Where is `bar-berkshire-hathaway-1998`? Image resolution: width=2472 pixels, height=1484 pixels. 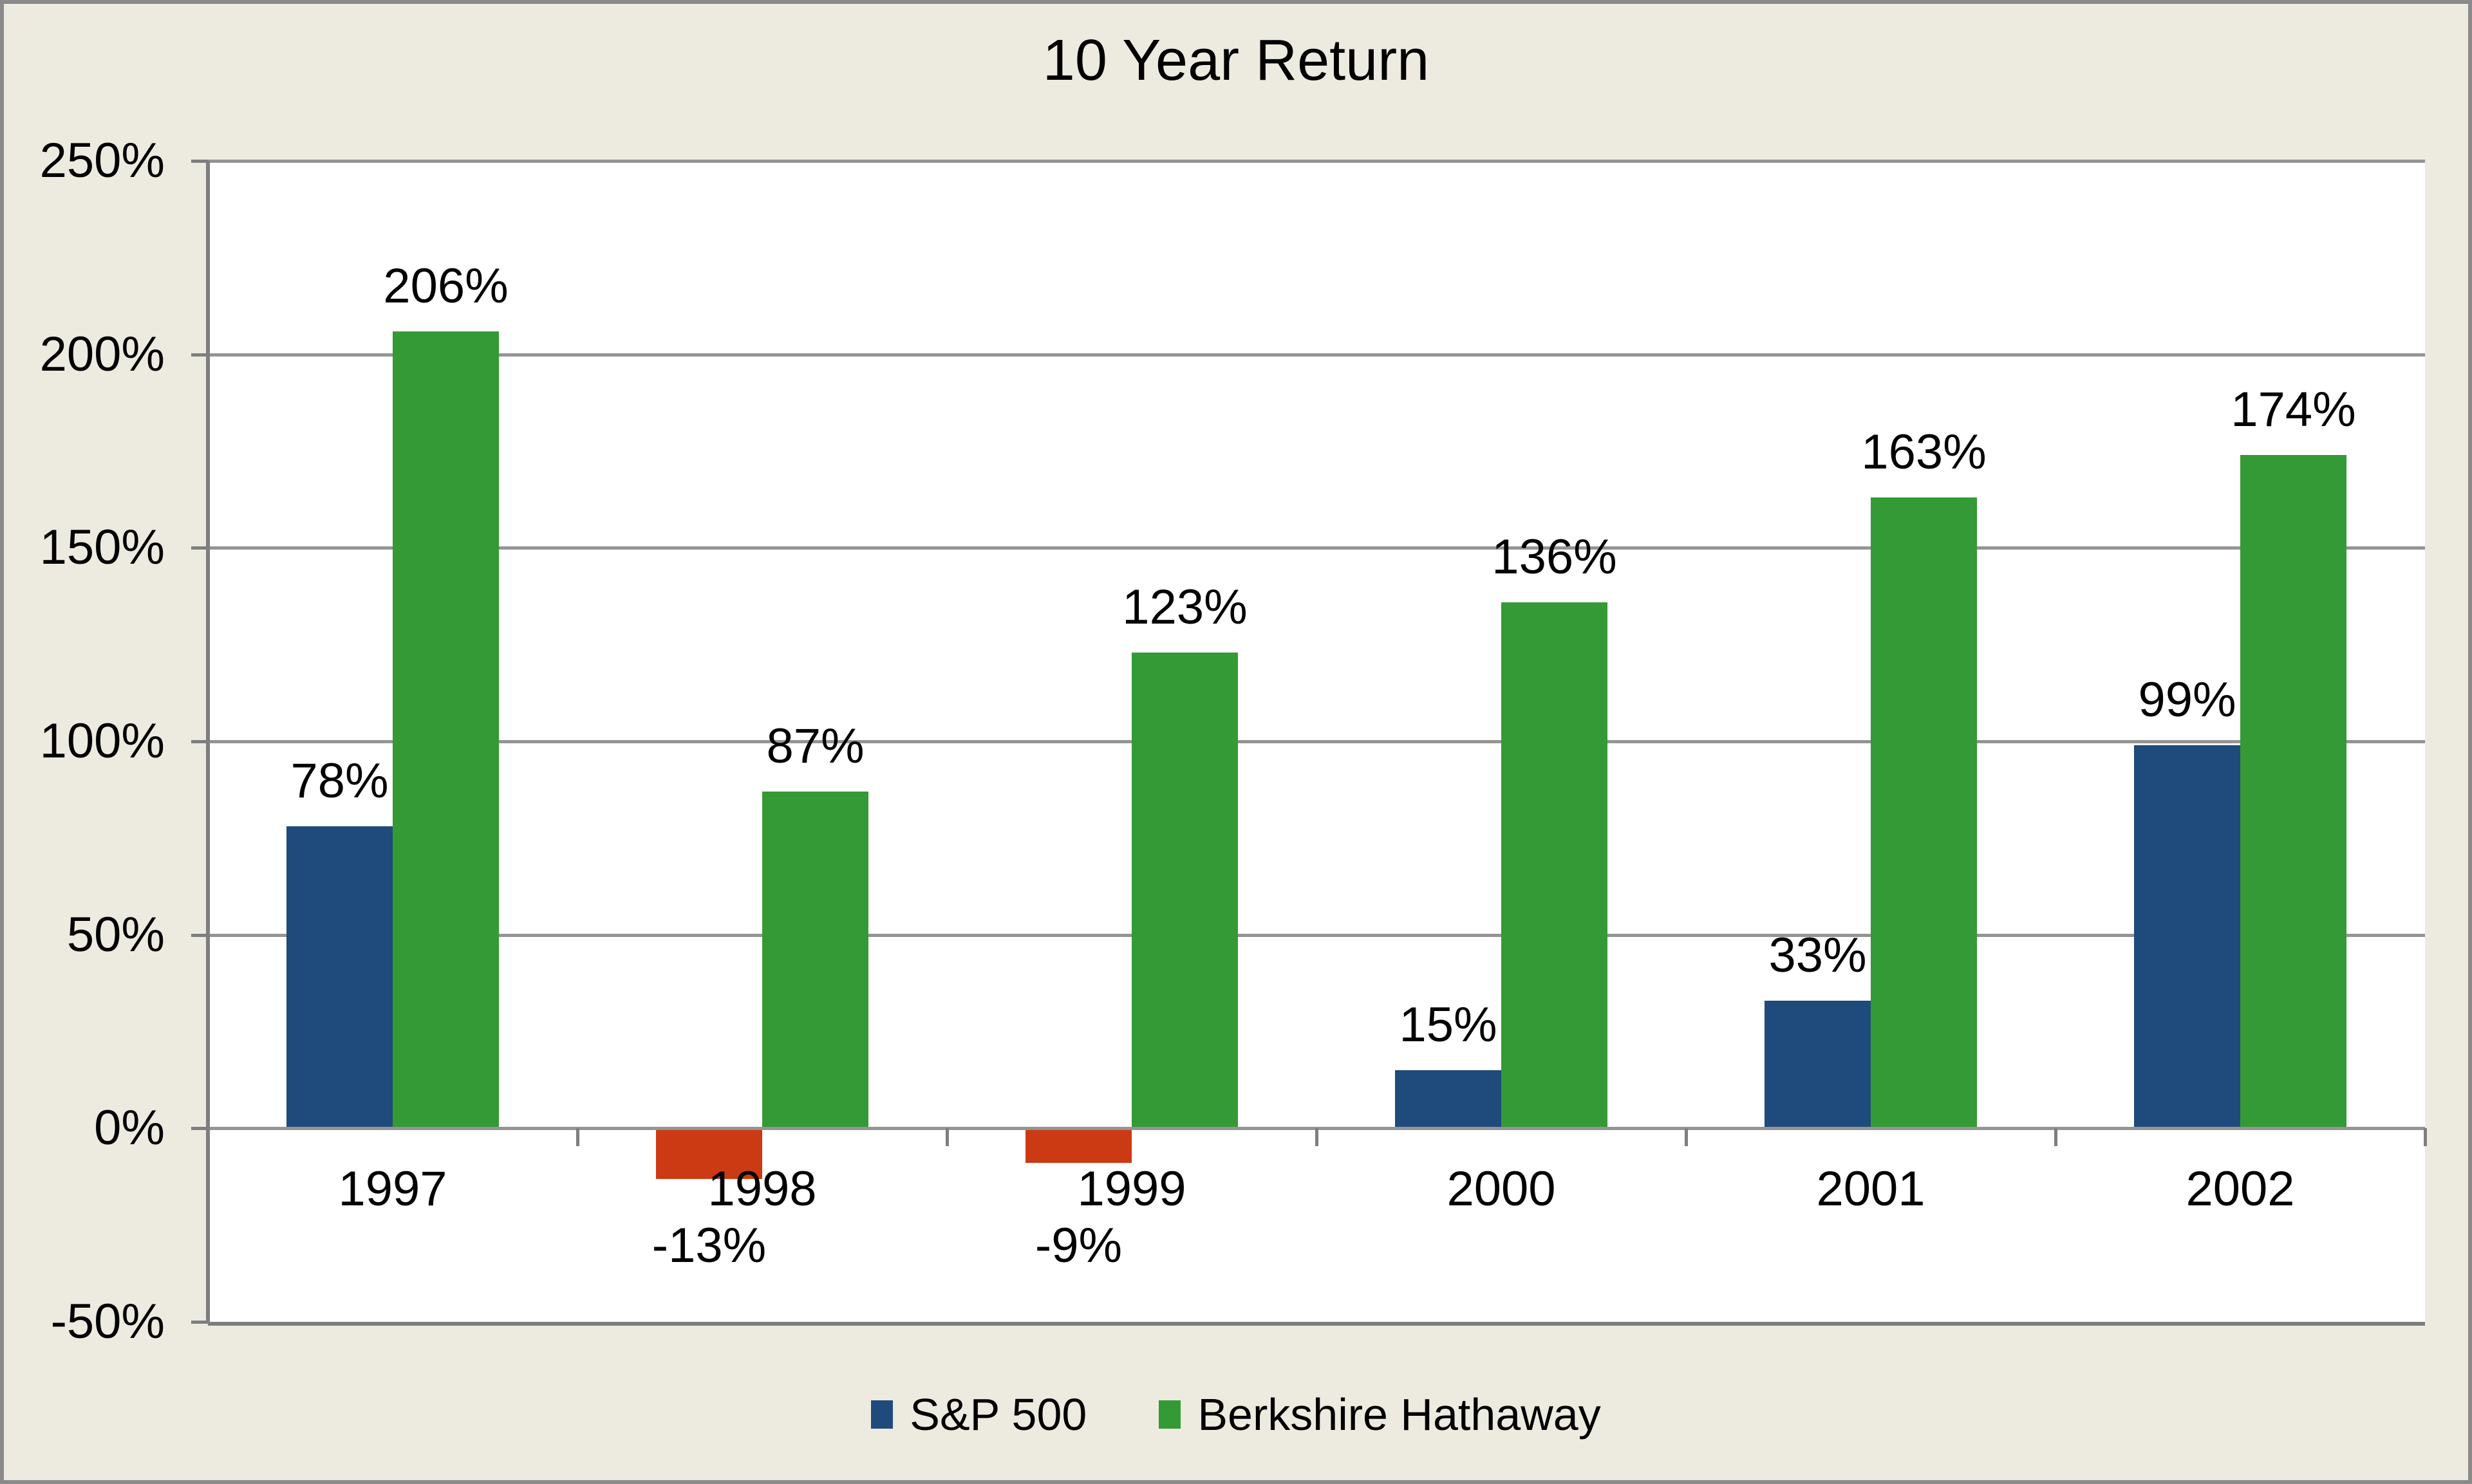 bar-berkshire-hathaway-1998 is located at coordinates (815, 960).